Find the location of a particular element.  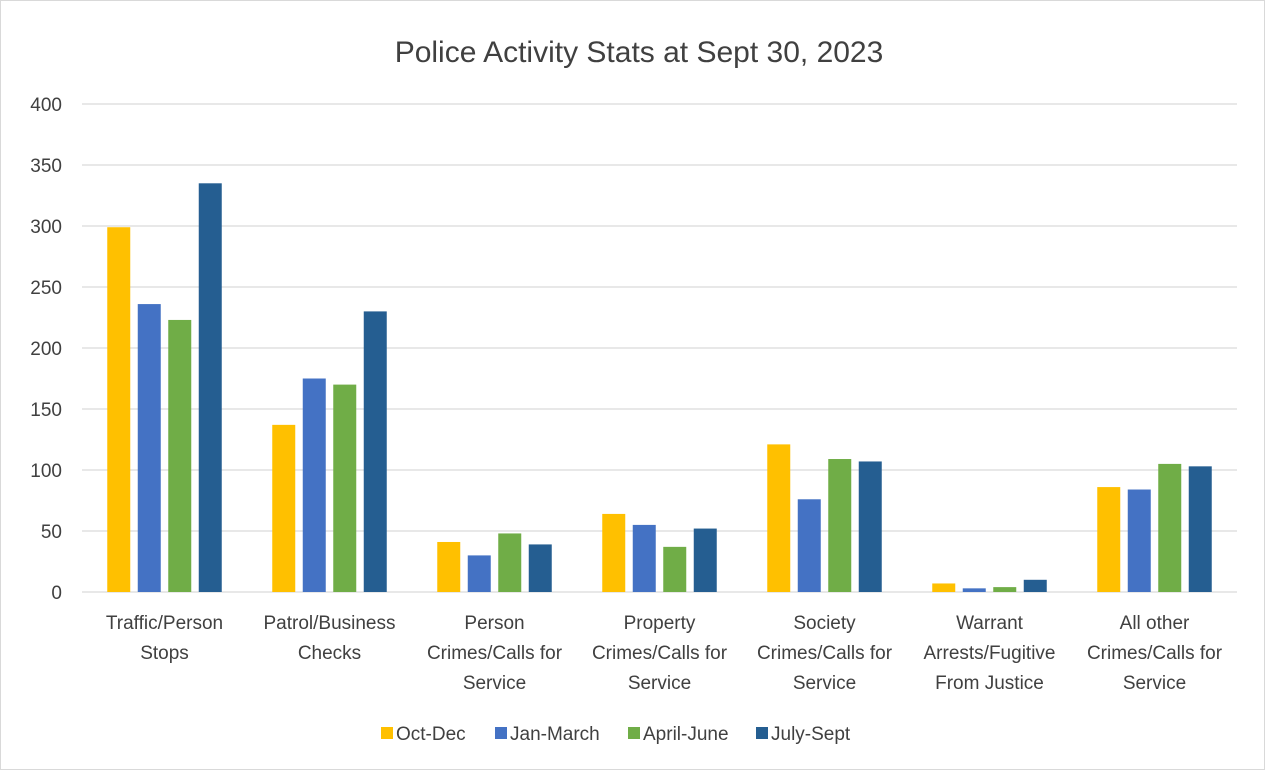

legend-item: Oct-Dec is located at coordinates (423, 734).